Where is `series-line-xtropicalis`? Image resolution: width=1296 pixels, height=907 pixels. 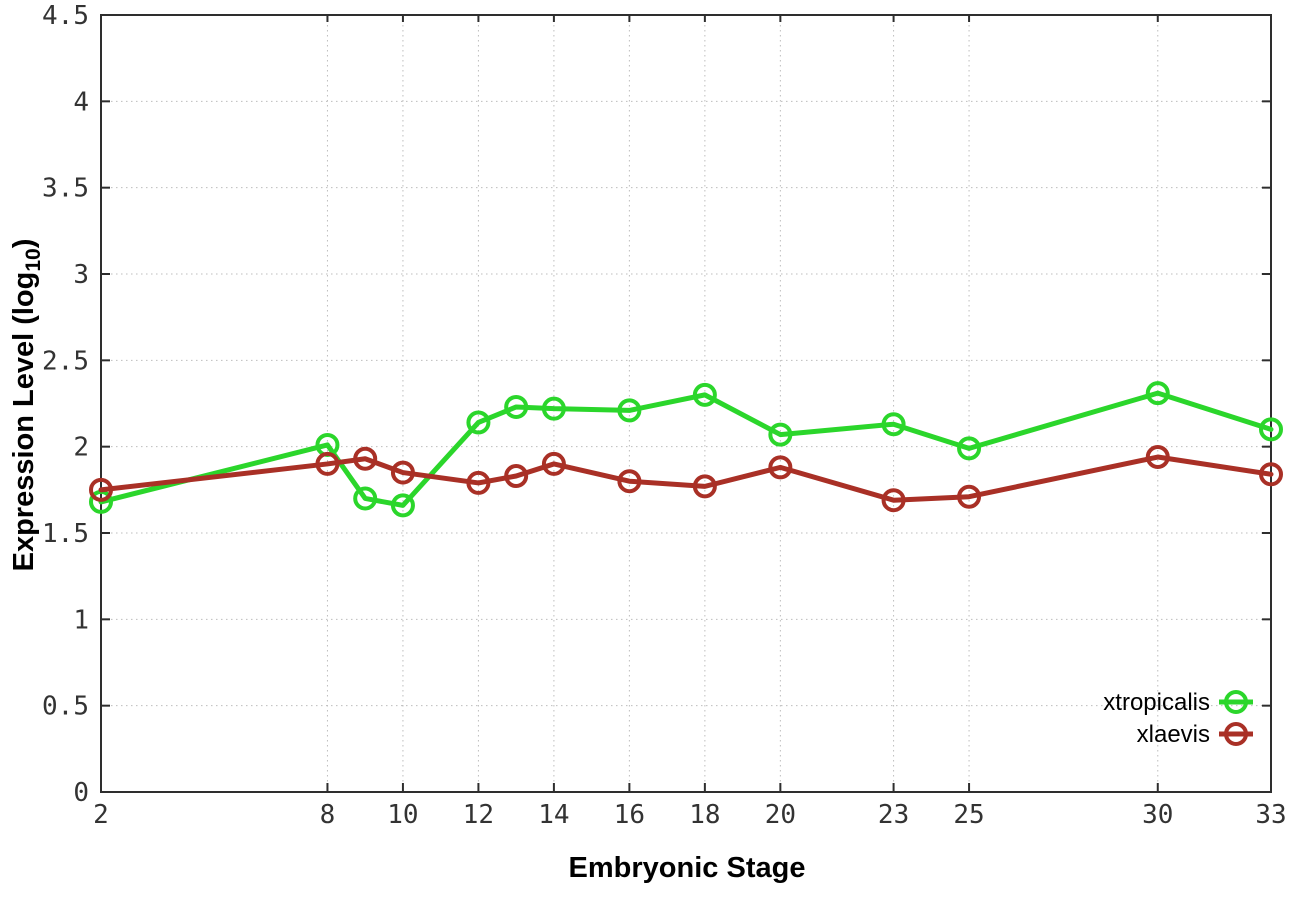 series-line-xtropicalis is located at coordinates (686, 449).